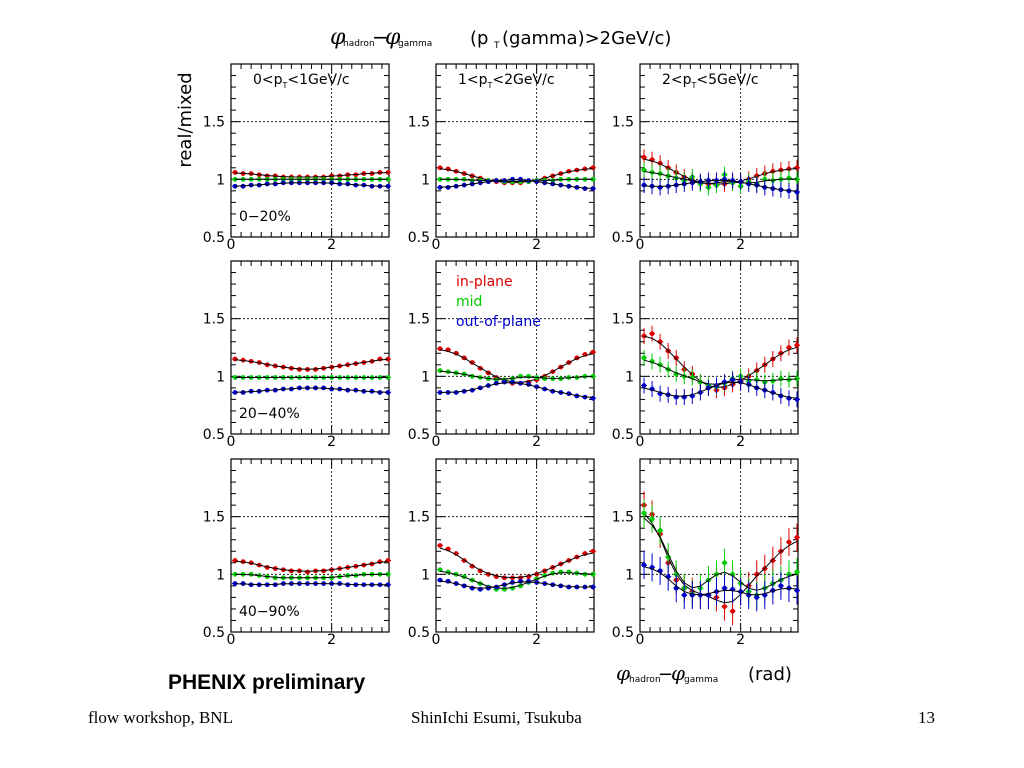  Describe the element at coordinates (393, 37) in the screenshot. I see `title-phi-gamma: φ` at that location.